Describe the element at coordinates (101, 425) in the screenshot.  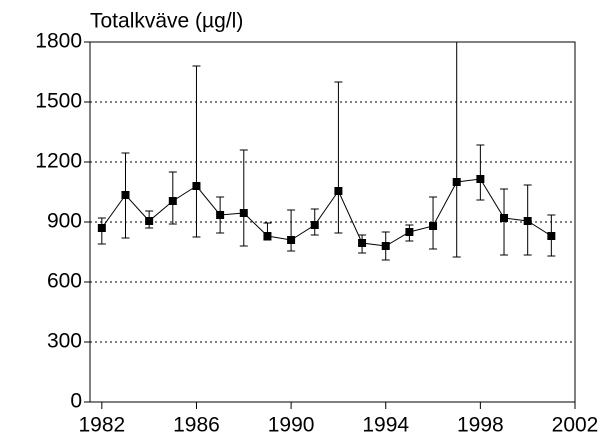
I see `x-tick-label: 1982` at that location.